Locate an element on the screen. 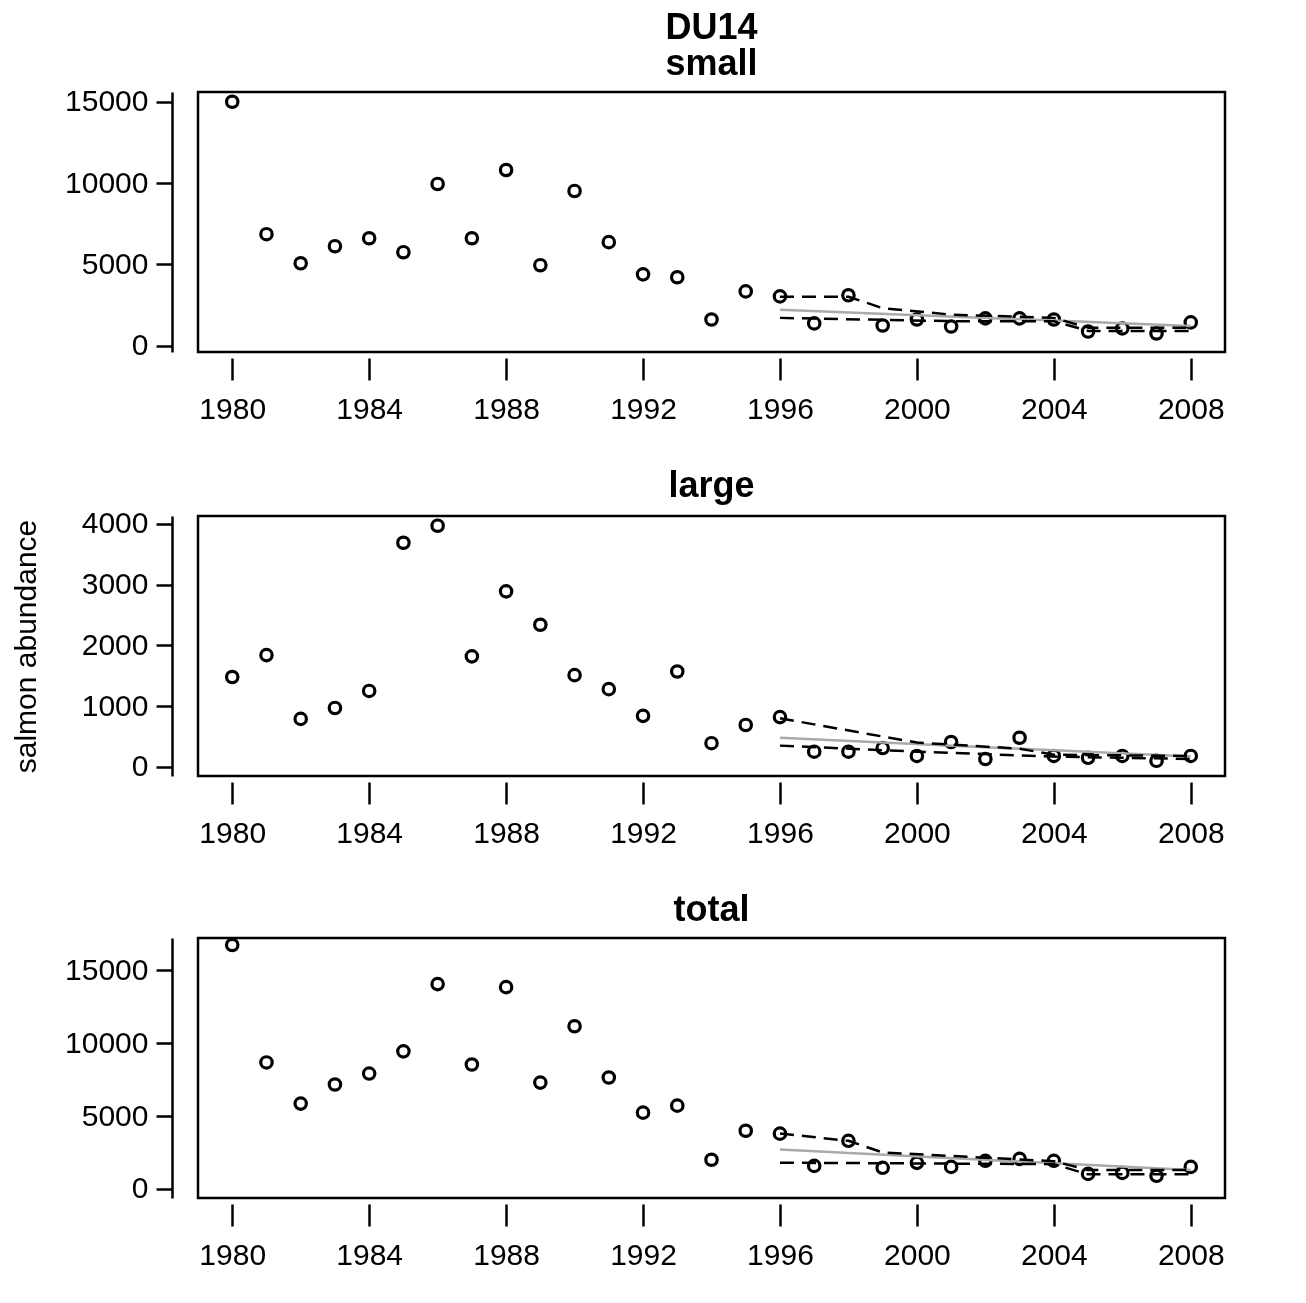 The image size is (1306, 1303). y-tick-label: 2000 is located at coordinates (115, 644).